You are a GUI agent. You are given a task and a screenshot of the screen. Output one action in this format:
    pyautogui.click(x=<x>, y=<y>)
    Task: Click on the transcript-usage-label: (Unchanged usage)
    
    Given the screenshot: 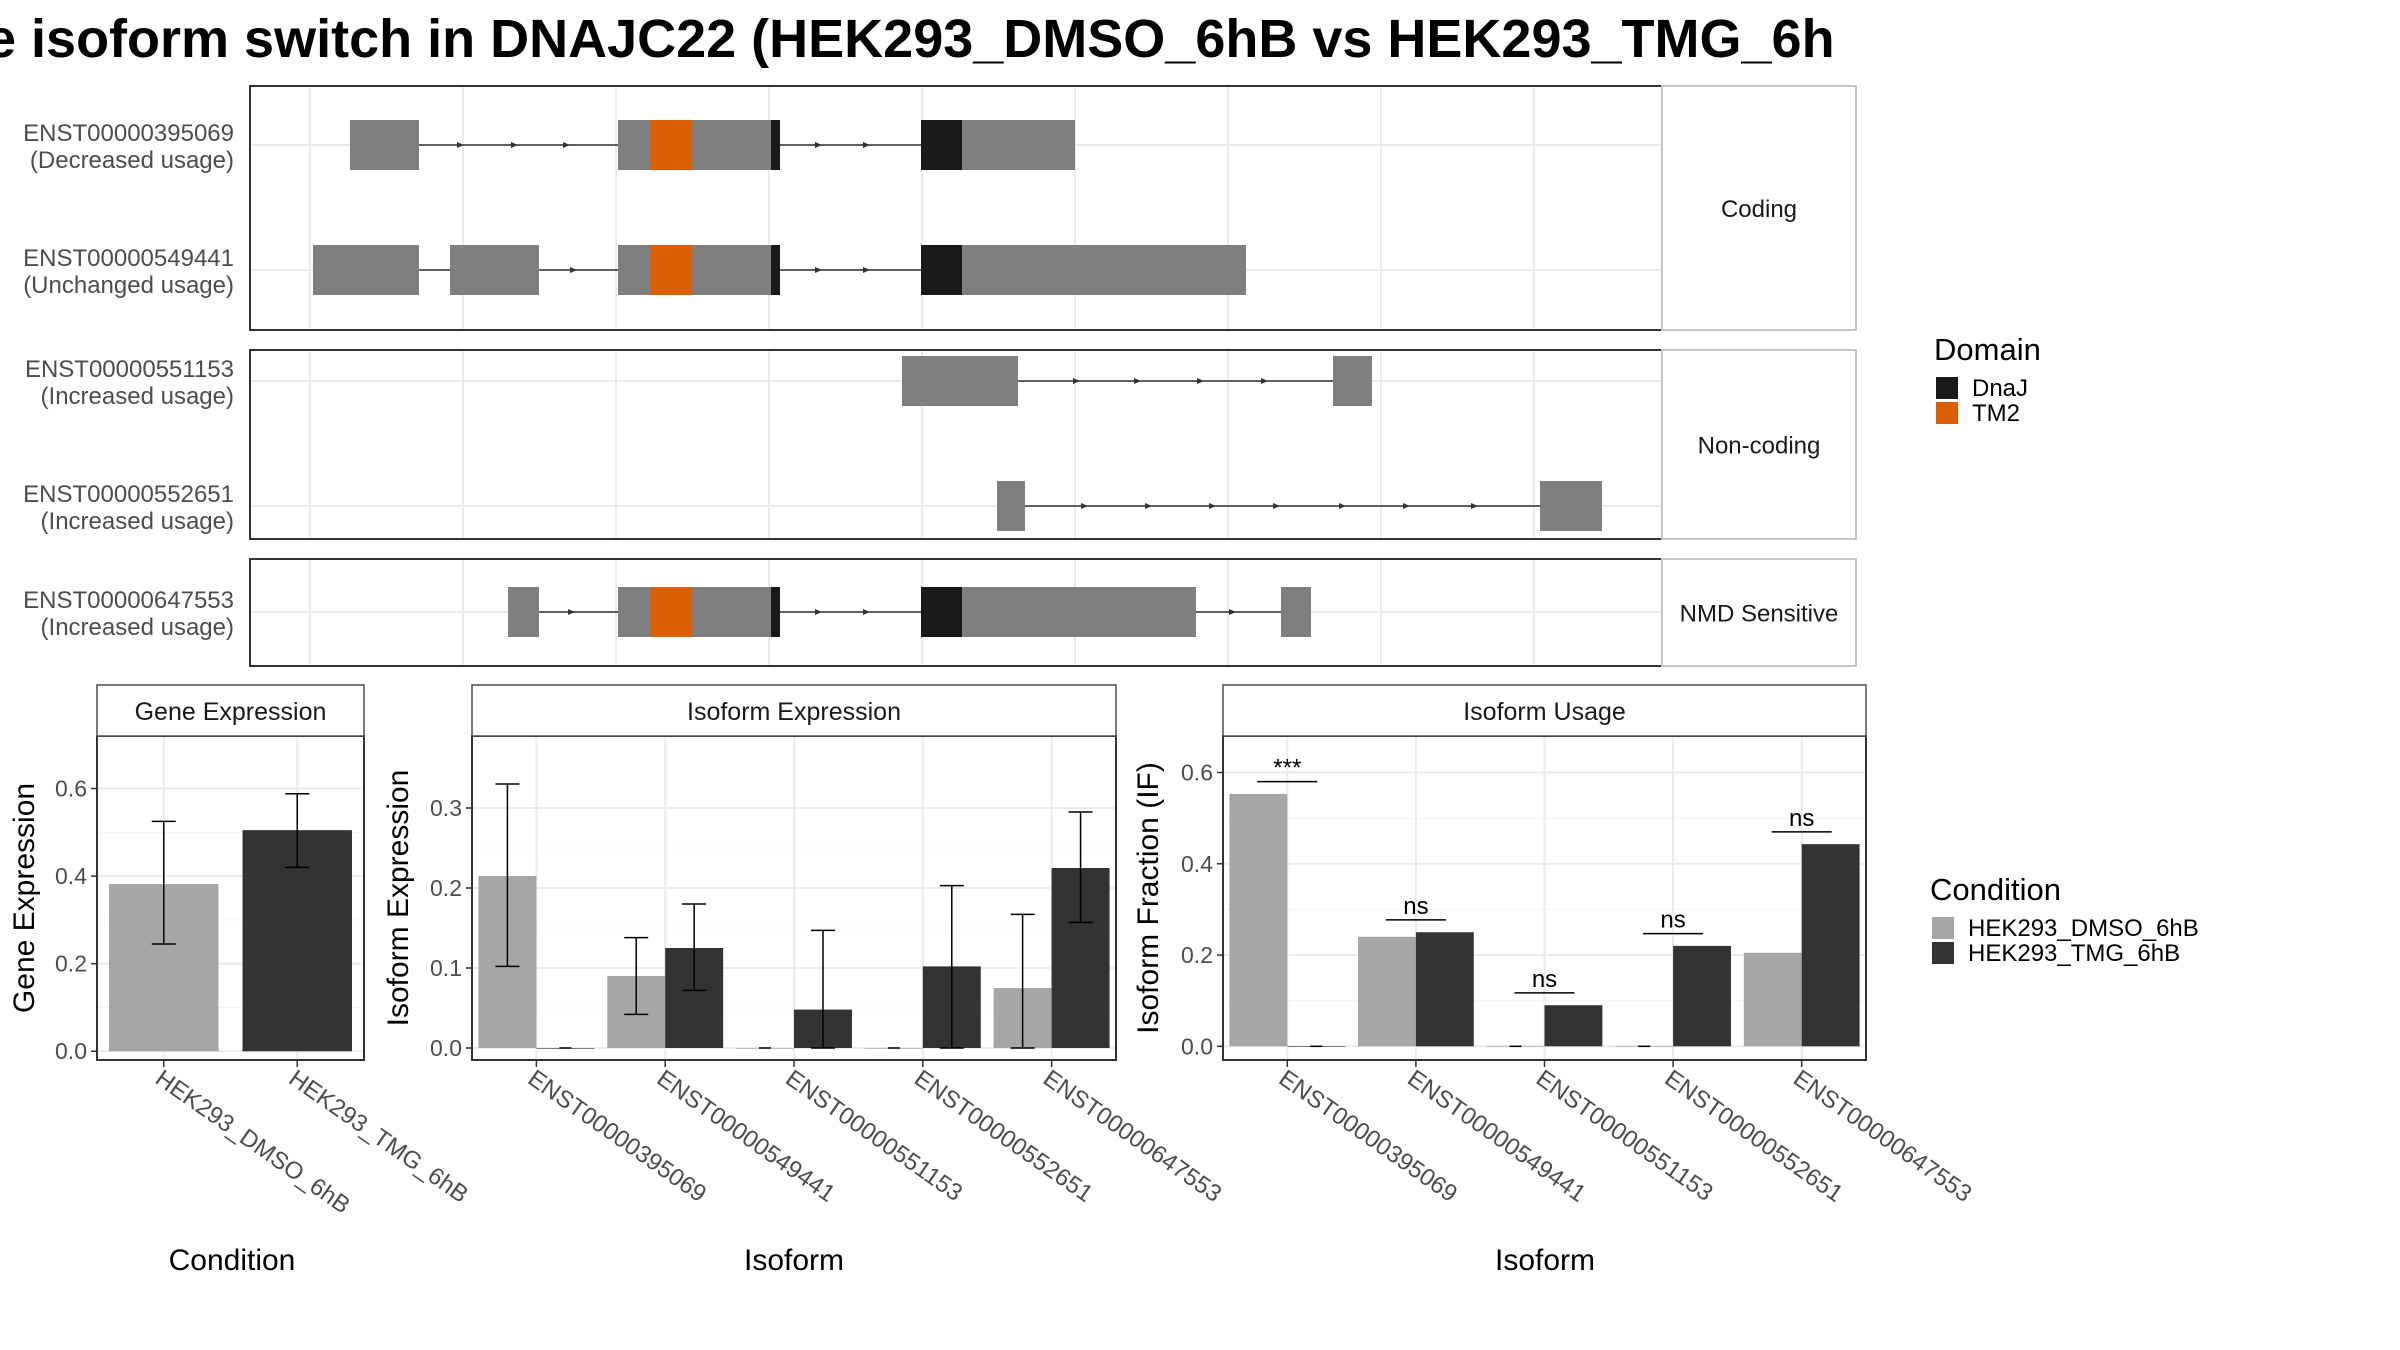 What is the action you would take?
    pyautogui.click(x=128, y=285)
    